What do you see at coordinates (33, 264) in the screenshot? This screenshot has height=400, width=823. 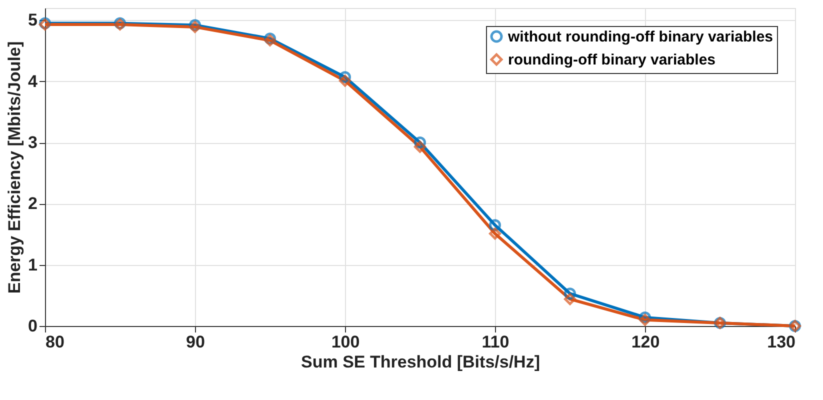 I see `y-tick-label: 1` at bounding box center [33, 264].